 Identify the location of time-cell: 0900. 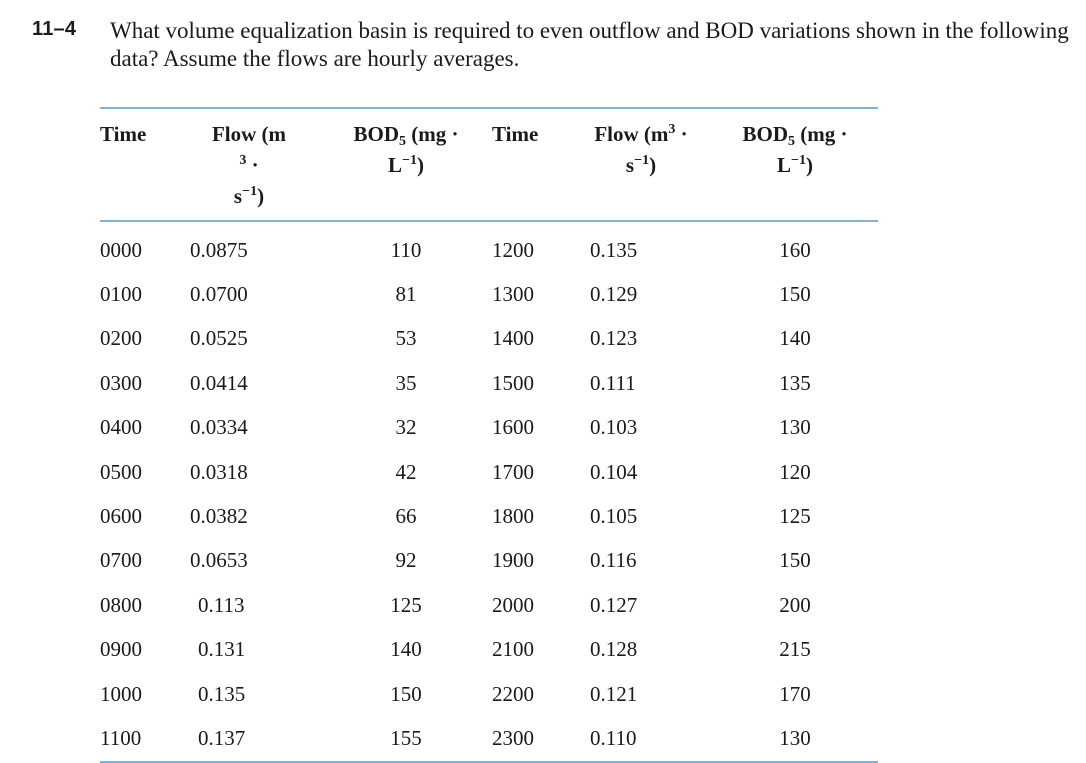
(121, 649).